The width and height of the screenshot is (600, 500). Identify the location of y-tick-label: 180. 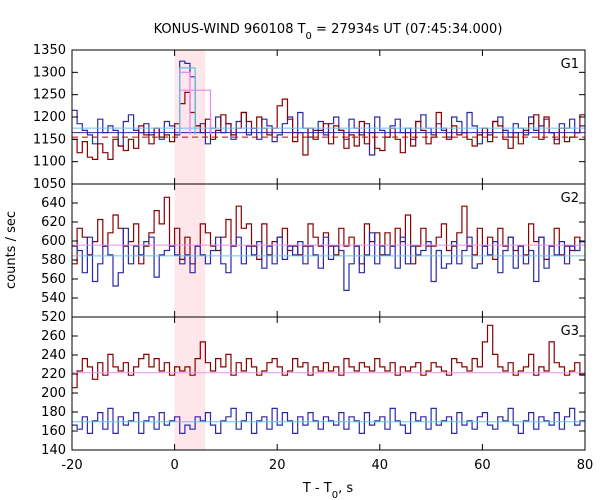
(53, 412).